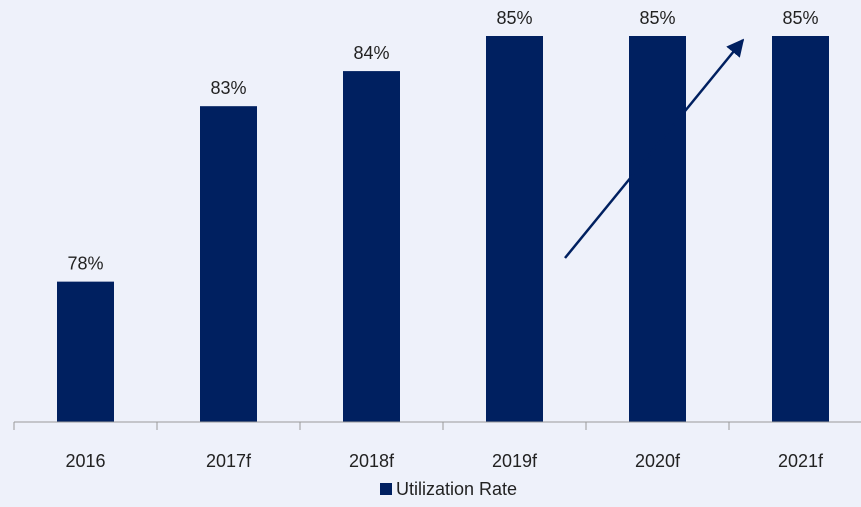 This screenshot has width=861, height=507. Describe the element at coordinates (228, 88) in the screenshot. I see `data-label: 83%` at that location.